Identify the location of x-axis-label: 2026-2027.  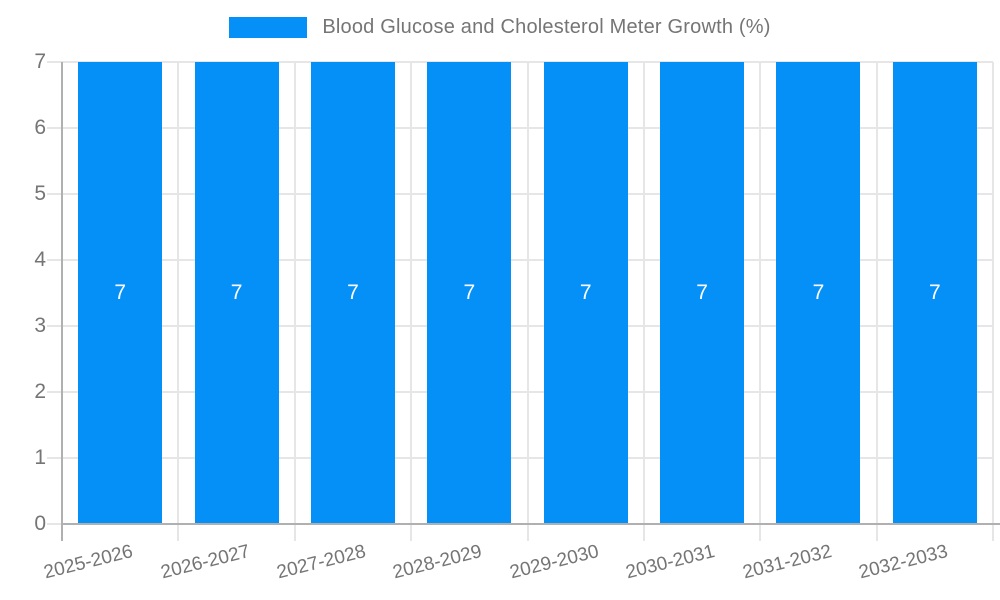
(205, 562).